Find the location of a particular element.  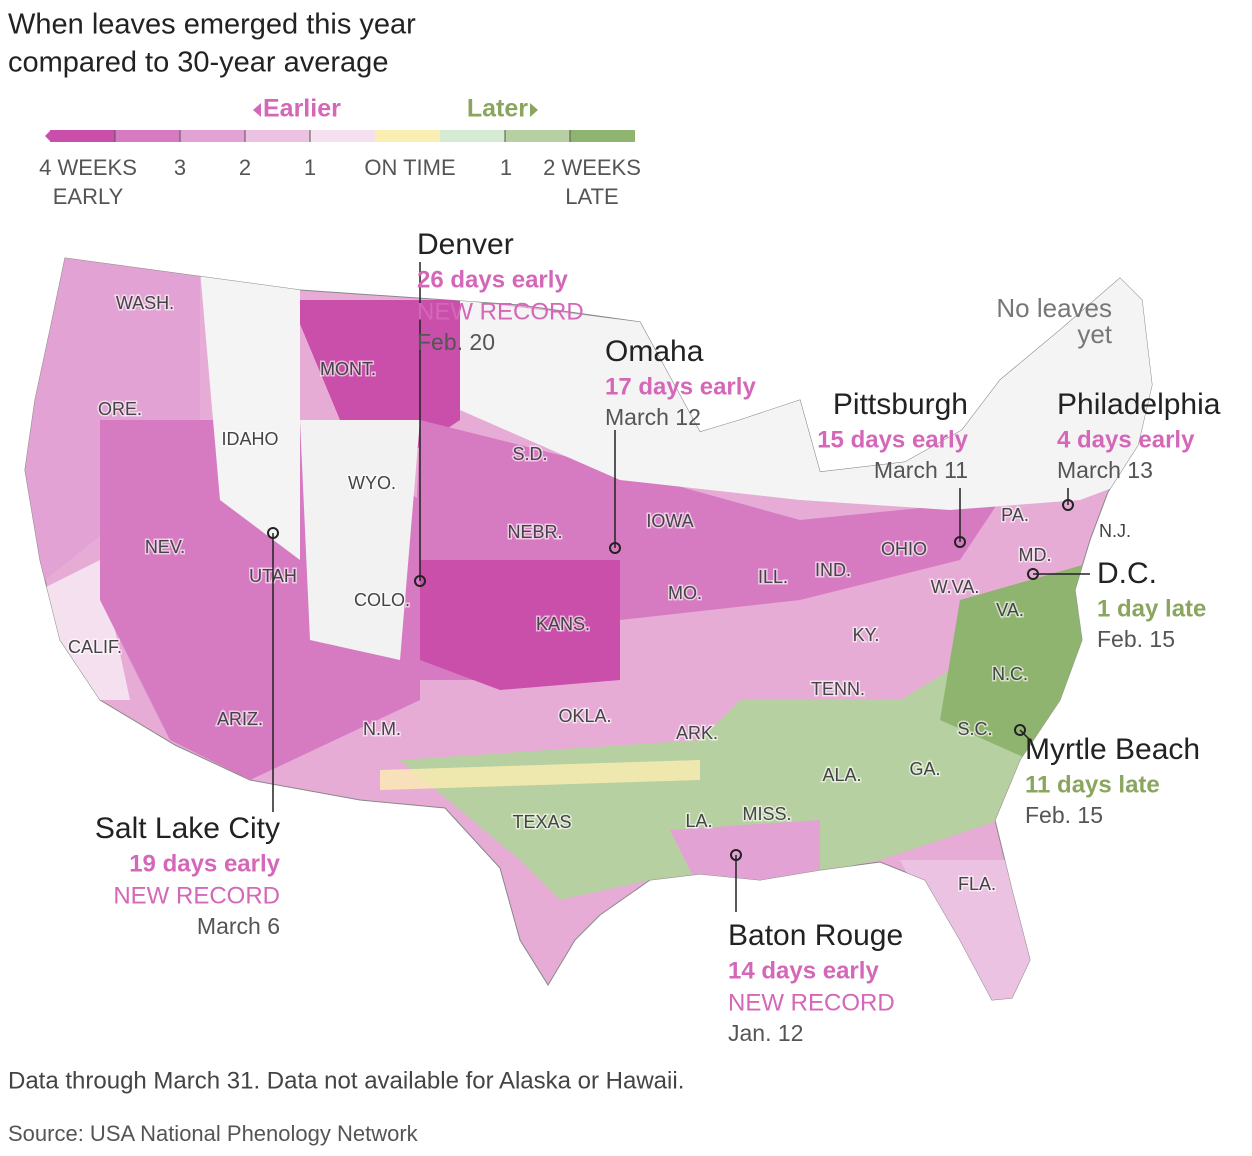

state-label: ILL. is located at coordinates (773, 577).